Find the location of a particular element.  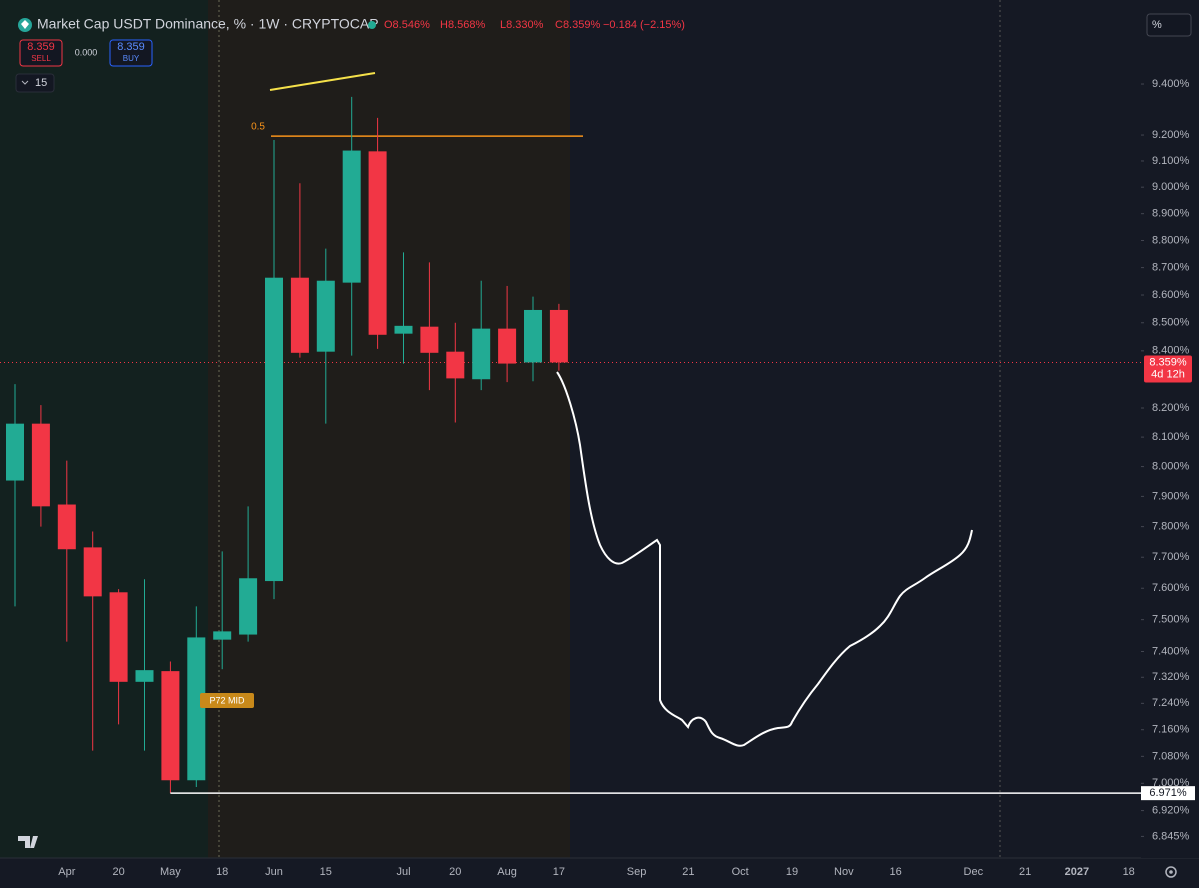

y-tick-label: 7.600% is located at coordinates (1171, 588).